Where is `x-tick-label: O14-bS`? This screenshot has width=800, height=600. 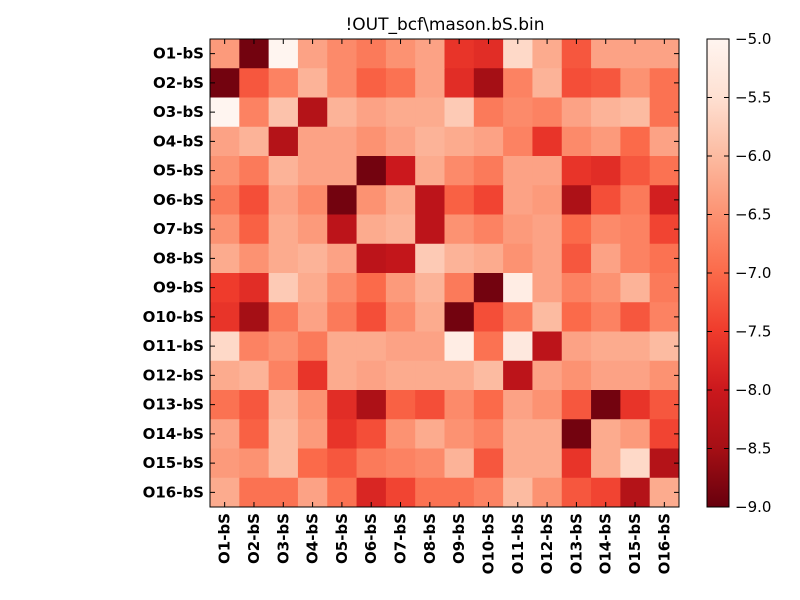
x-tick-label: O14-bS is located at coordinates (606, 543).